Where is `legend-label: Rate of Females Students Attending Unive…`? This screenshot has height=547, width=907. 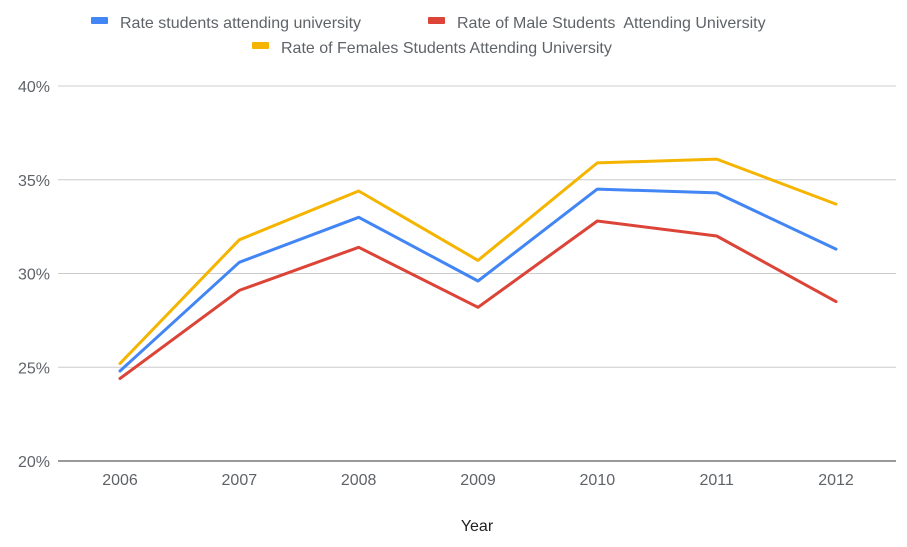 legend-label: Rate of Females Students Attending Unive… is located at coordinates (446, 48).